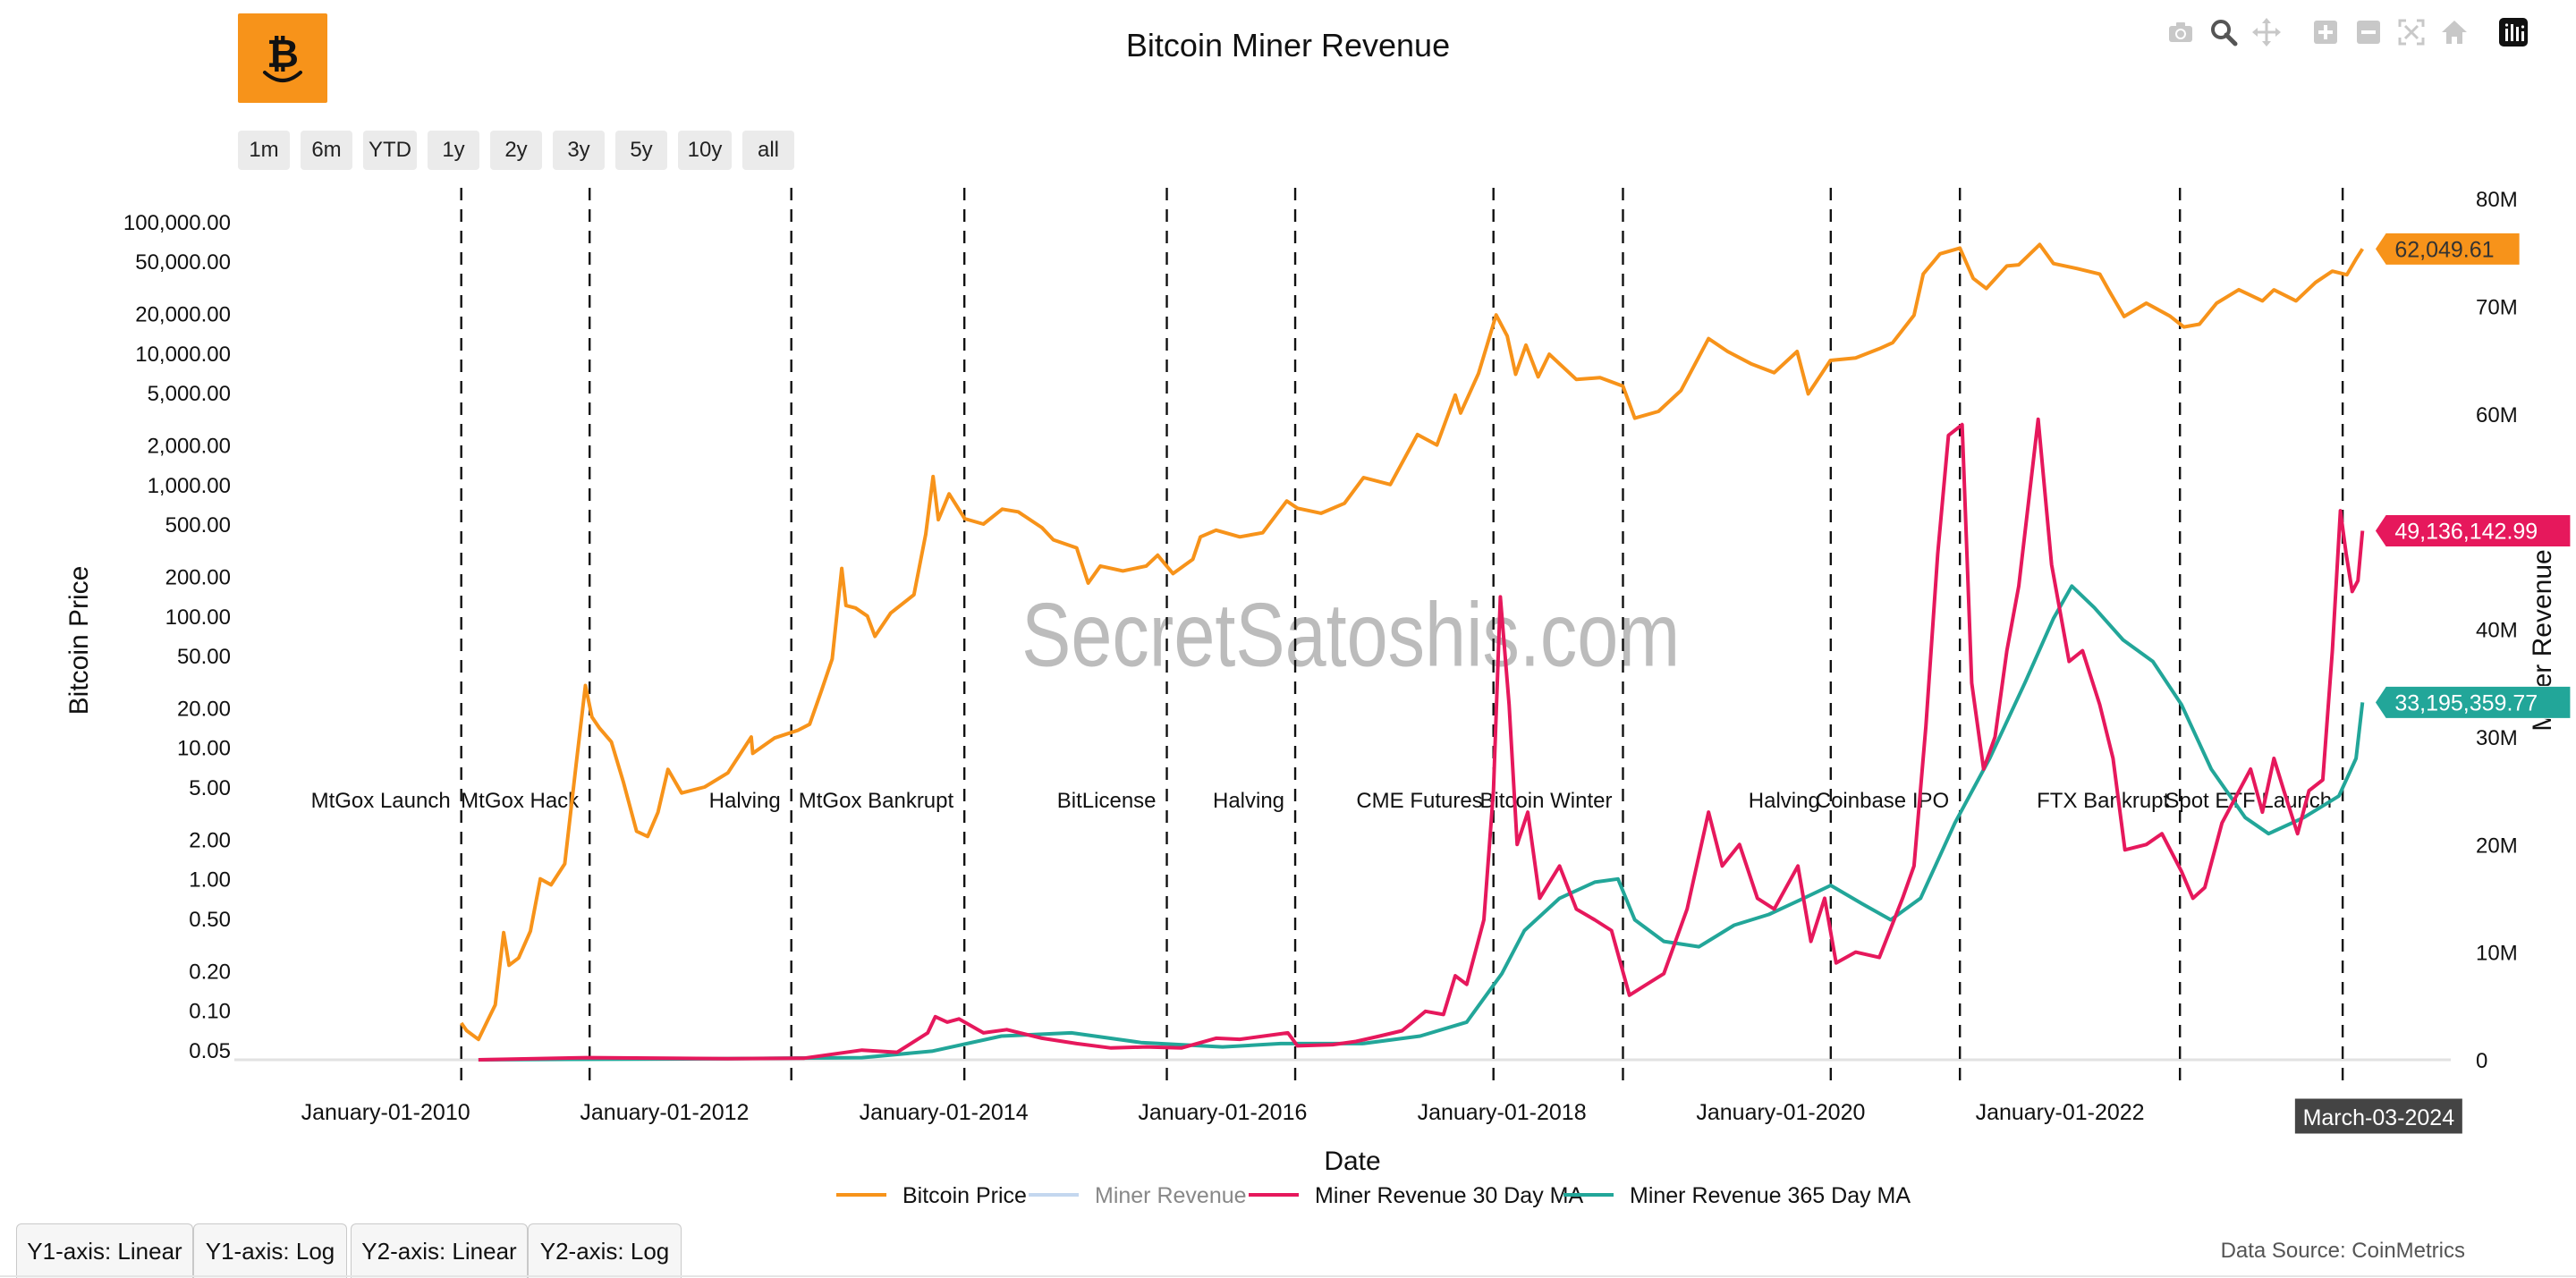 This screenshot has height=1278, width=2576. I want to click on event-label: MtGox Bankrupt, so click(876, 801).